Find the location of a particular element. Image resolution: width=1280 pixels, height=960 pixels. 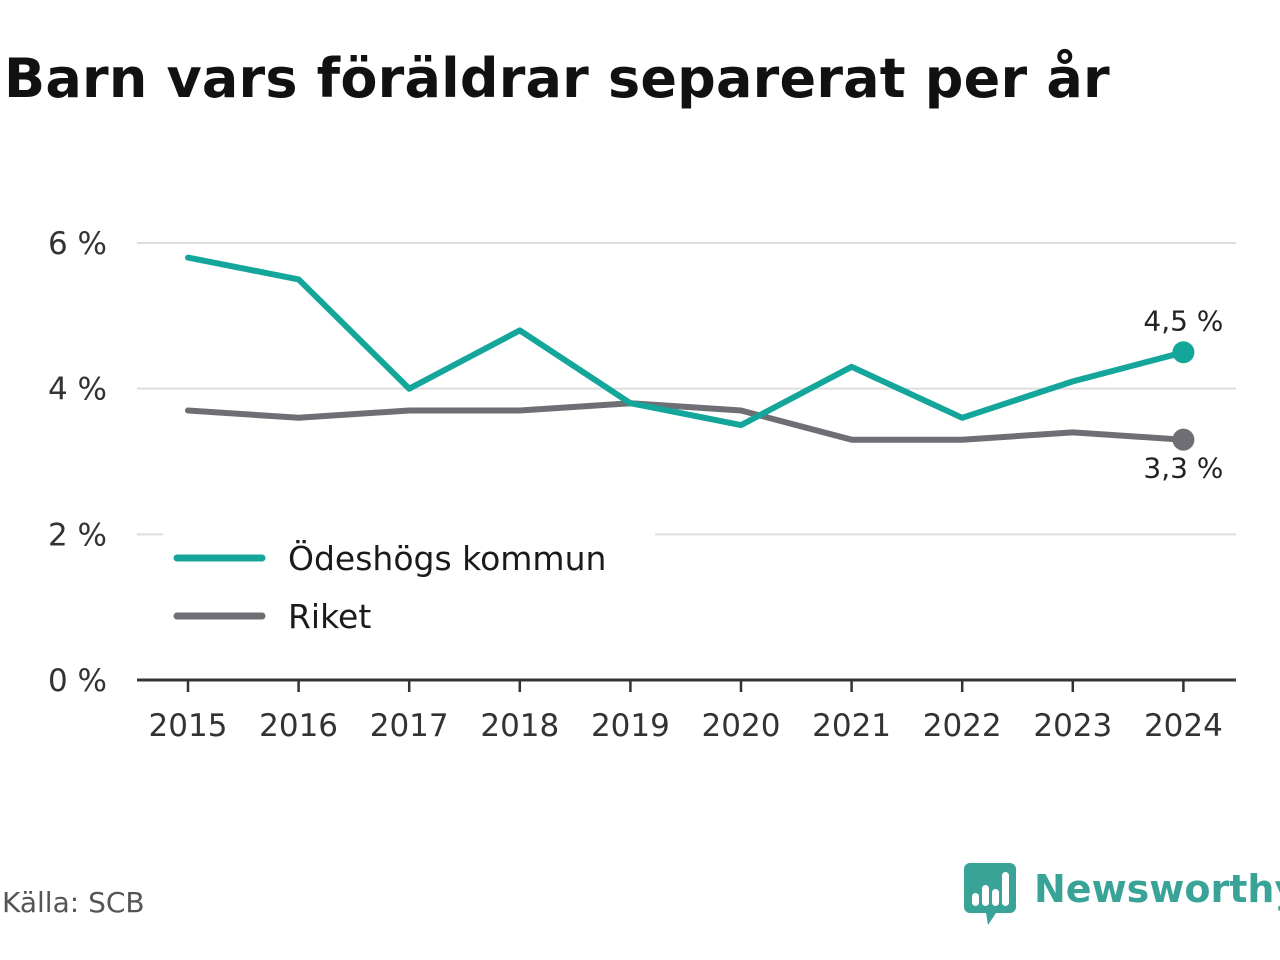

x-tick-label: 2015 is located at coordinates (188, 726).